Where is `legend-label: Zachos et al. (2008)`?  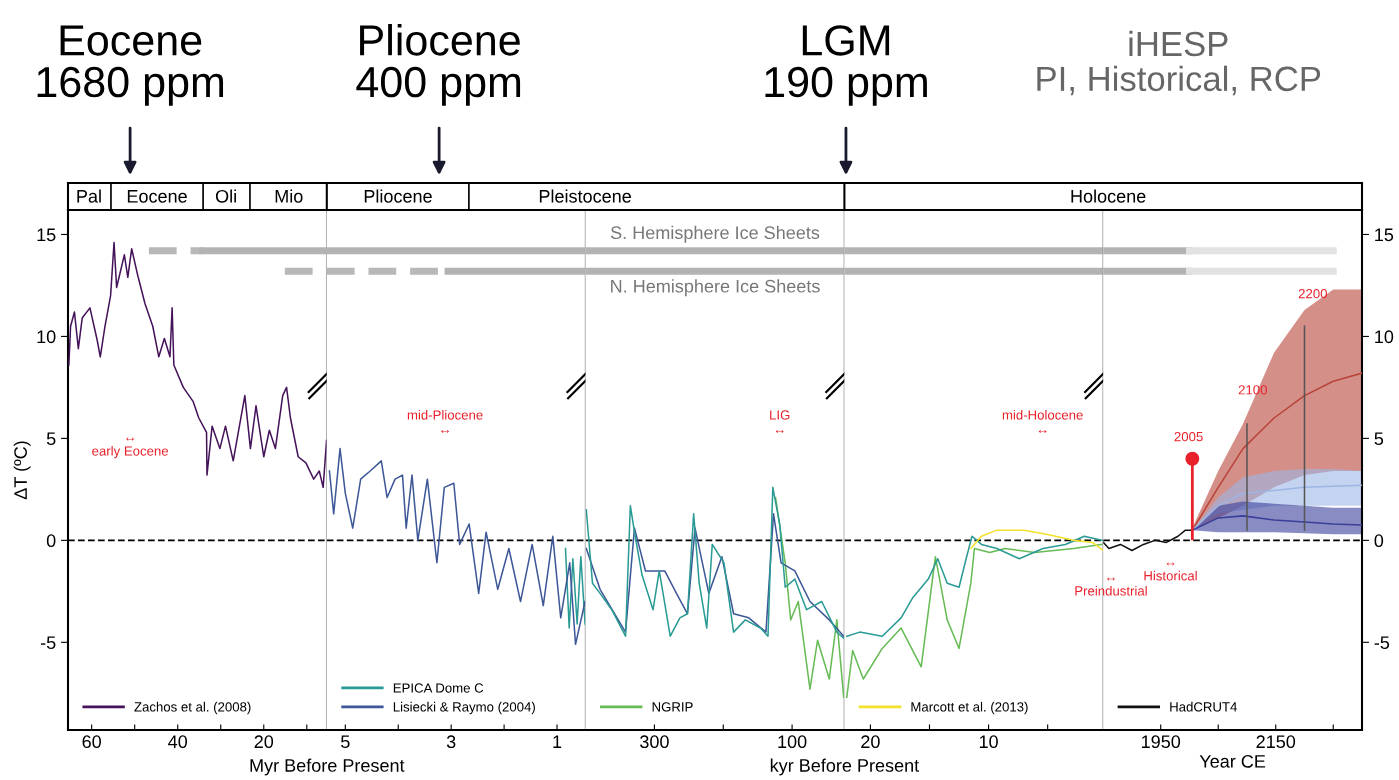 legend-label: Zachos et al. (2008) is located at coordinates (192, 708).